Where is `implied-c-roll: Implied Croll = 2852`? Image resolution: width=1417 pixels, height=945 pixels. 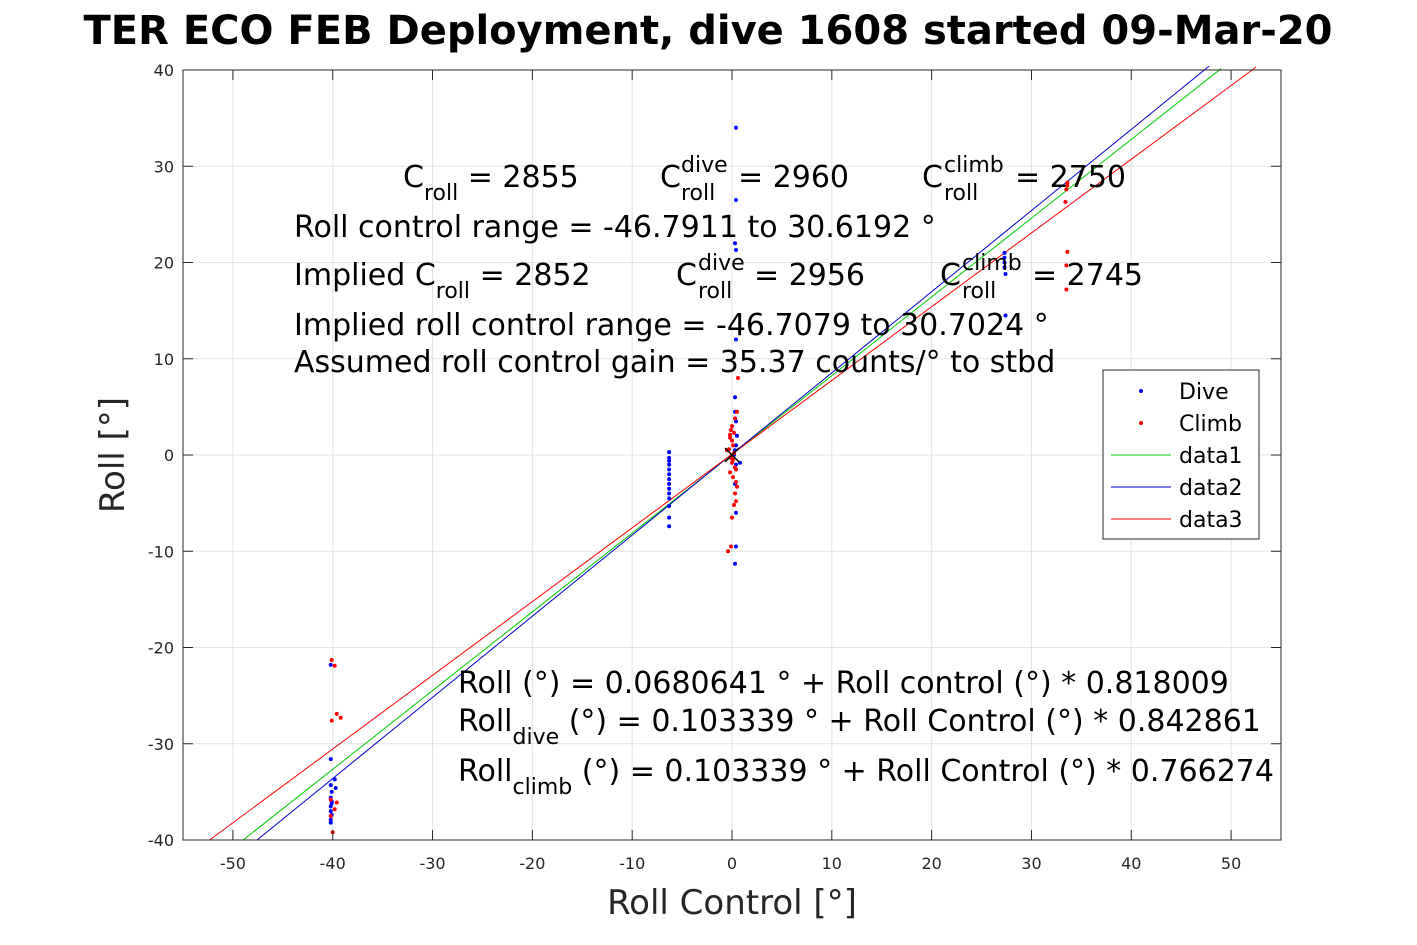
implied-c-roll: Implied Croll = 2852 is located at coordinates (442, 281).